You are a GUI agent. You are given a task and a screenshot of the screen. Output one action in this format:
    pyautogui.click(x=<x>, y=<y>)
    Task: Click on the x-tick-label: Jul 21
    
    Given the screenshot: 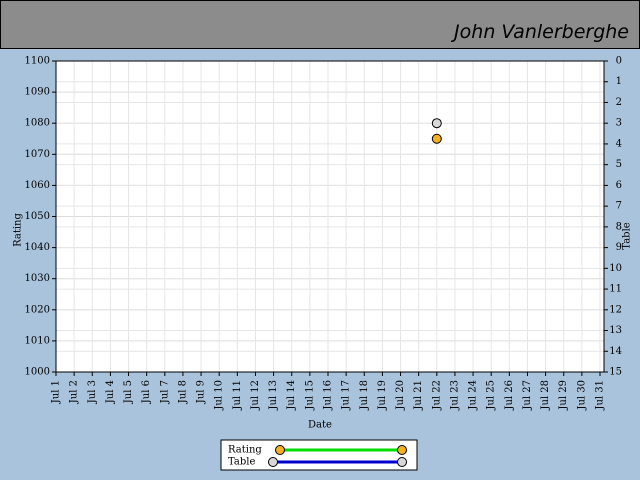 What is the action you would take?
    pyautogui.click(x=418, y=395)
    